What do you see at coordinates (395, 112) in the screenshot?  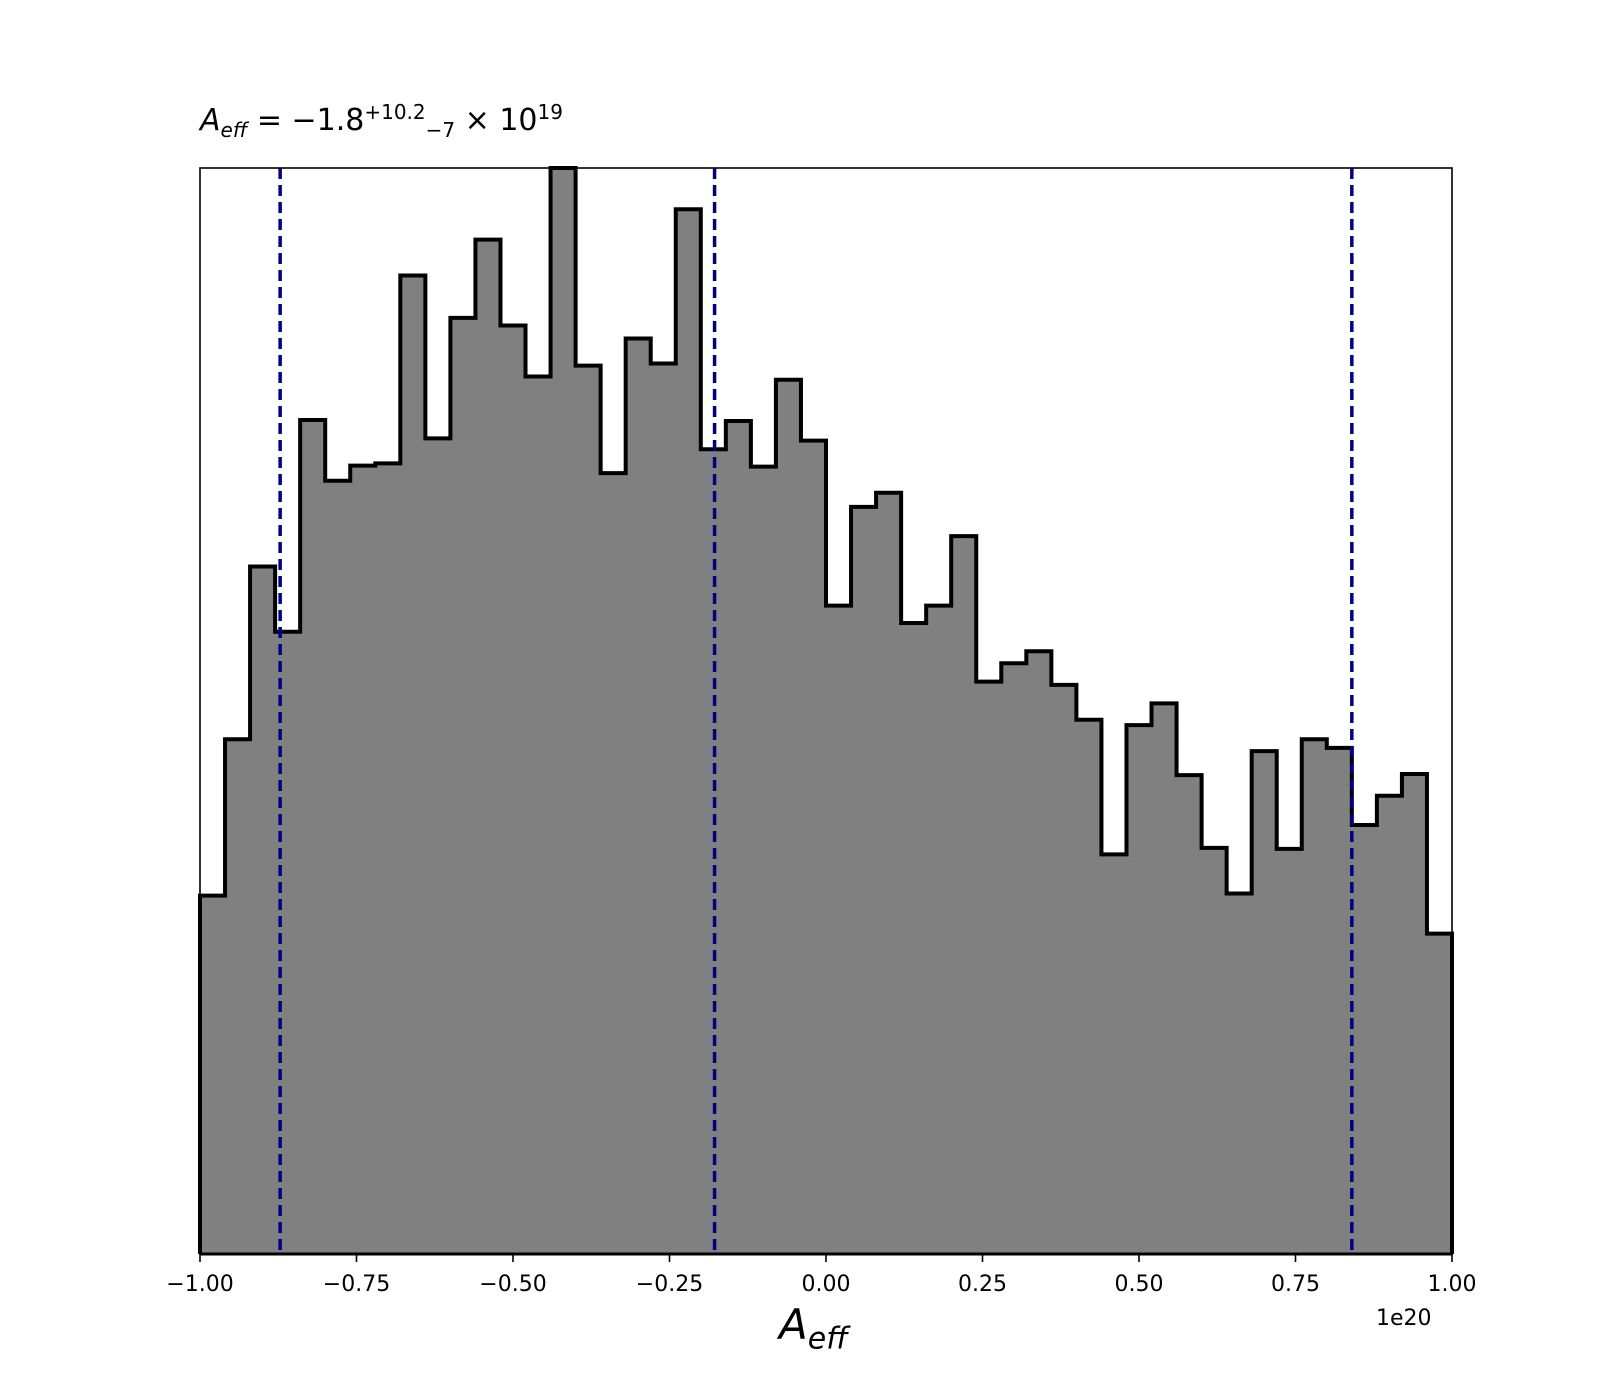 I see `title-upper-error: +10.2` at bounding box center [395, 112].